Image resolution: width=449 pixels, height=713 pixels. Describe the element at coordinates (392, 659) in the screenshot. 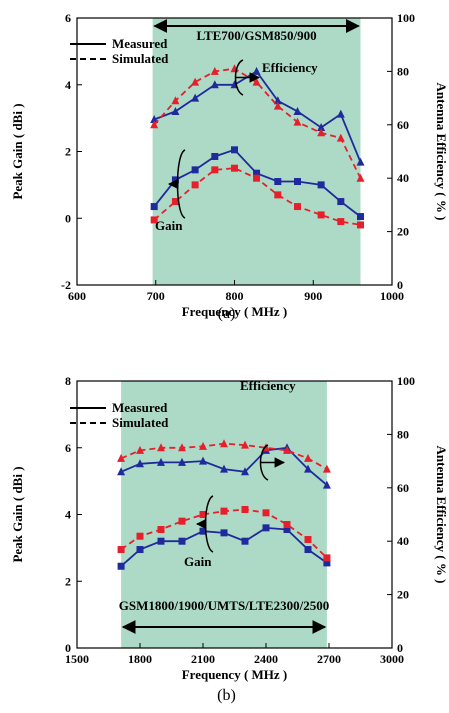

I see `x-tick-label: 3000` at that location.